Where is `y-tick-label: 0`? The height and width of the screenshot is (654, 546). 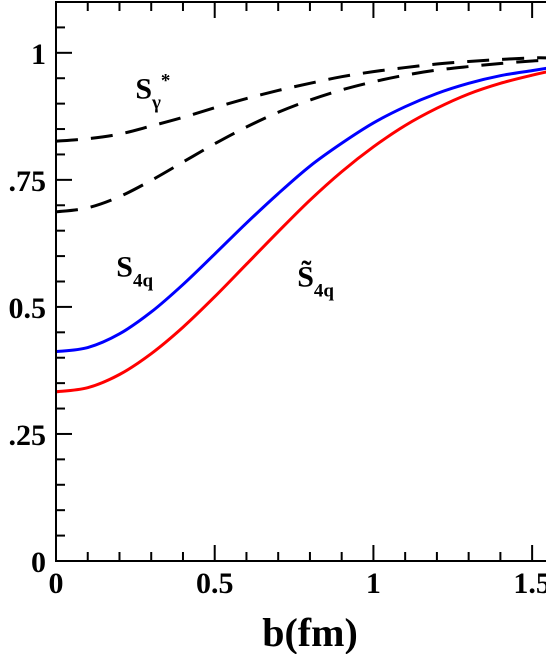 y-tick-label: 0 is located at coordinates (38, 562).